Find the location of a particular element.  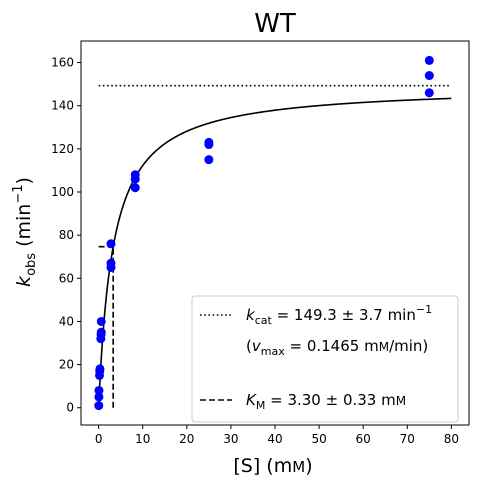

x-tick-label: 60 is located at coordinates (363, 439).